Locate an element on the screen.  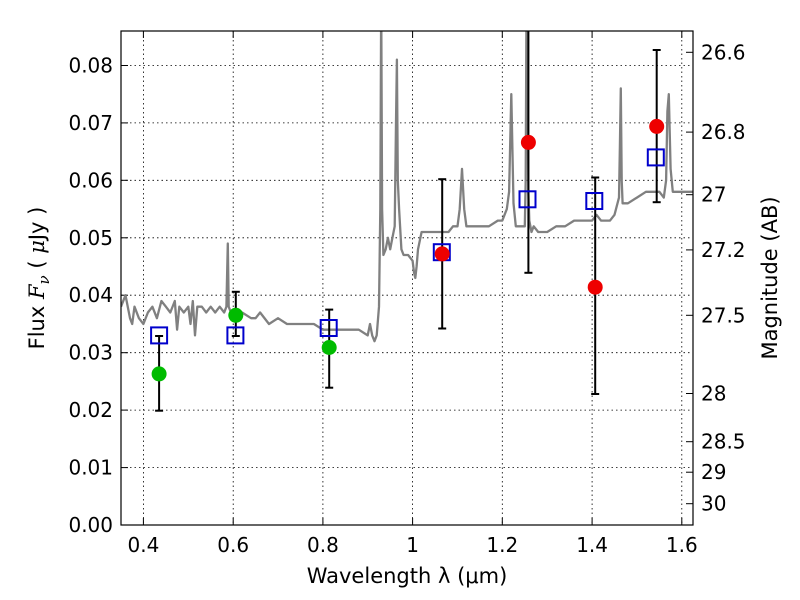
y-tick-label: 0.00 is located at coordinates (90, 525).